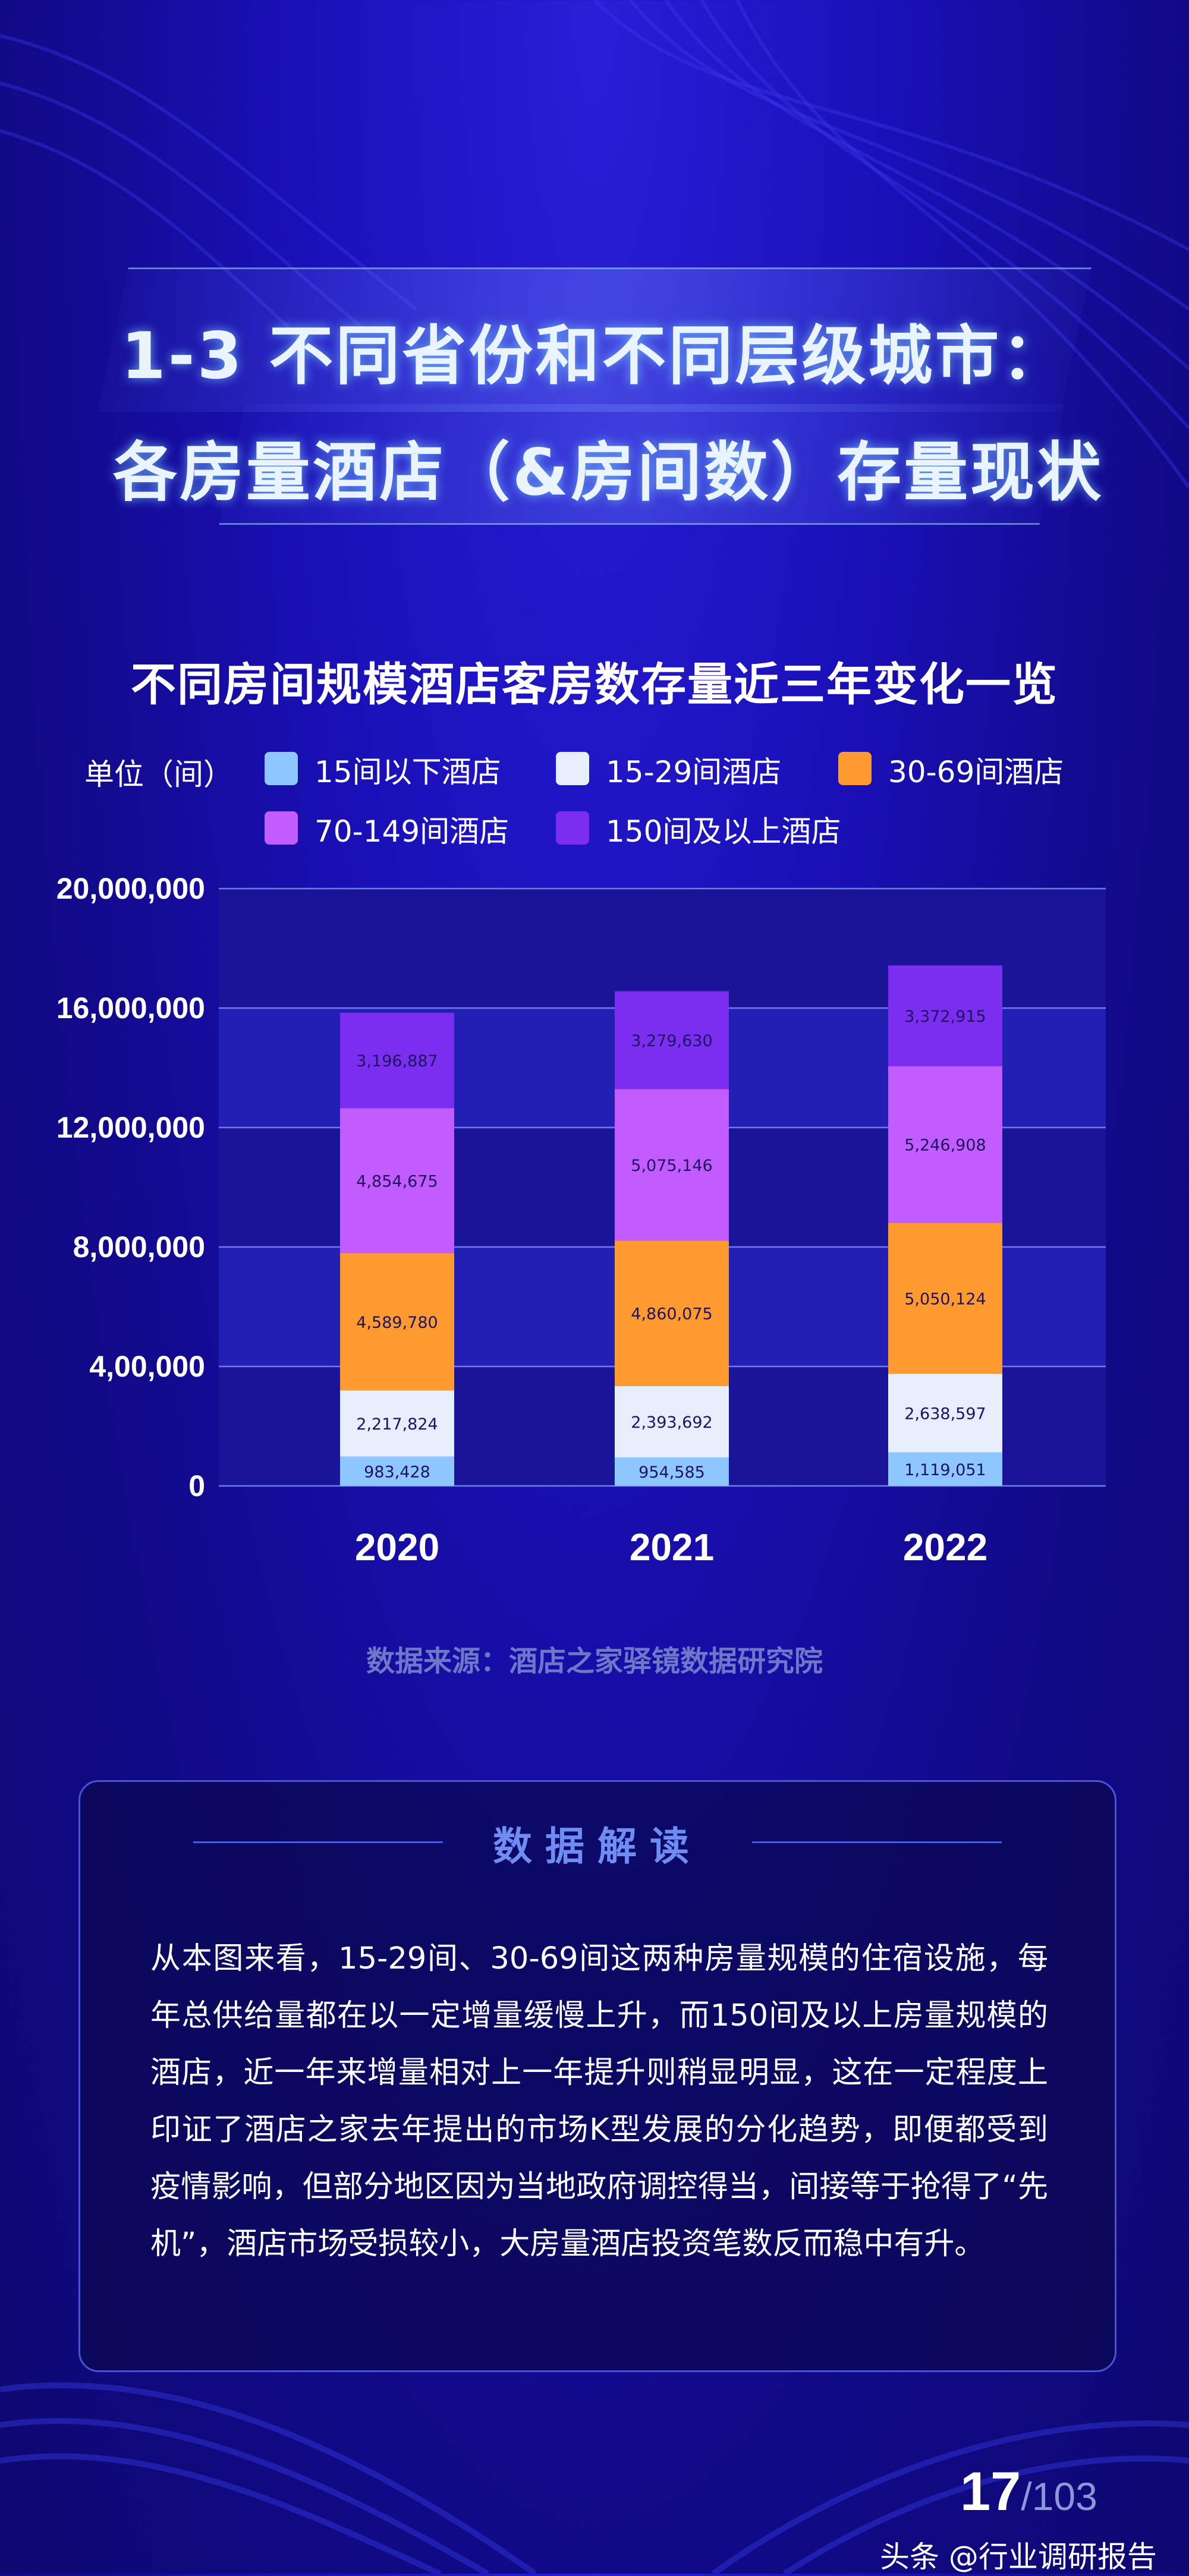 This screenshot has height=2576, width=1189. What do you see at coordinates (318, 1842) in the screenshot?
I see `heading-divider-left` at bounding box center [318, 1842].